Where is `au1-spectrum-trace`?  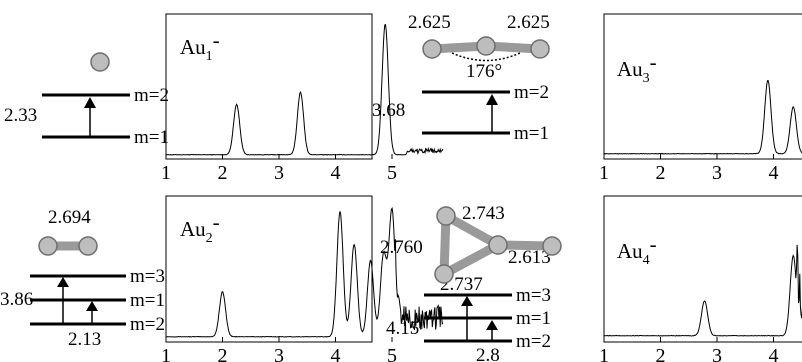
au1-spectrum-trace is located at coordinates (304, 90).